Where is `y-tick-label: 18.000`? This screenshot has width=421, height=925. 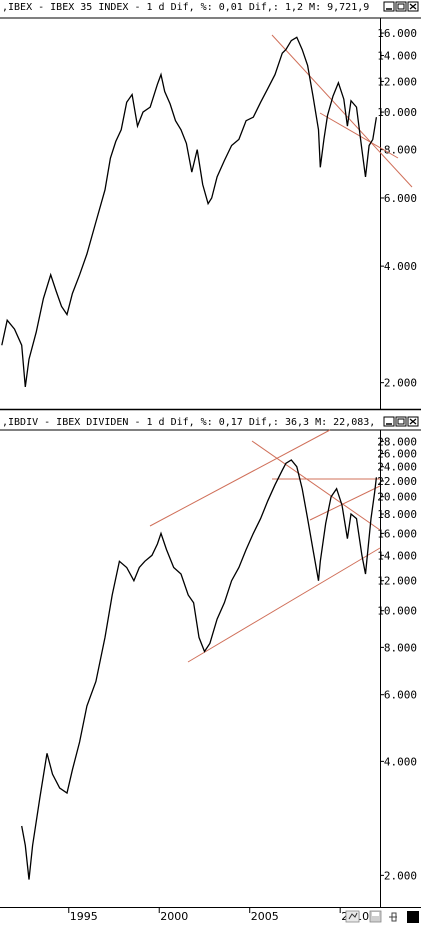 y-tick-label: 18.000 is located at coordinates (397, 514).